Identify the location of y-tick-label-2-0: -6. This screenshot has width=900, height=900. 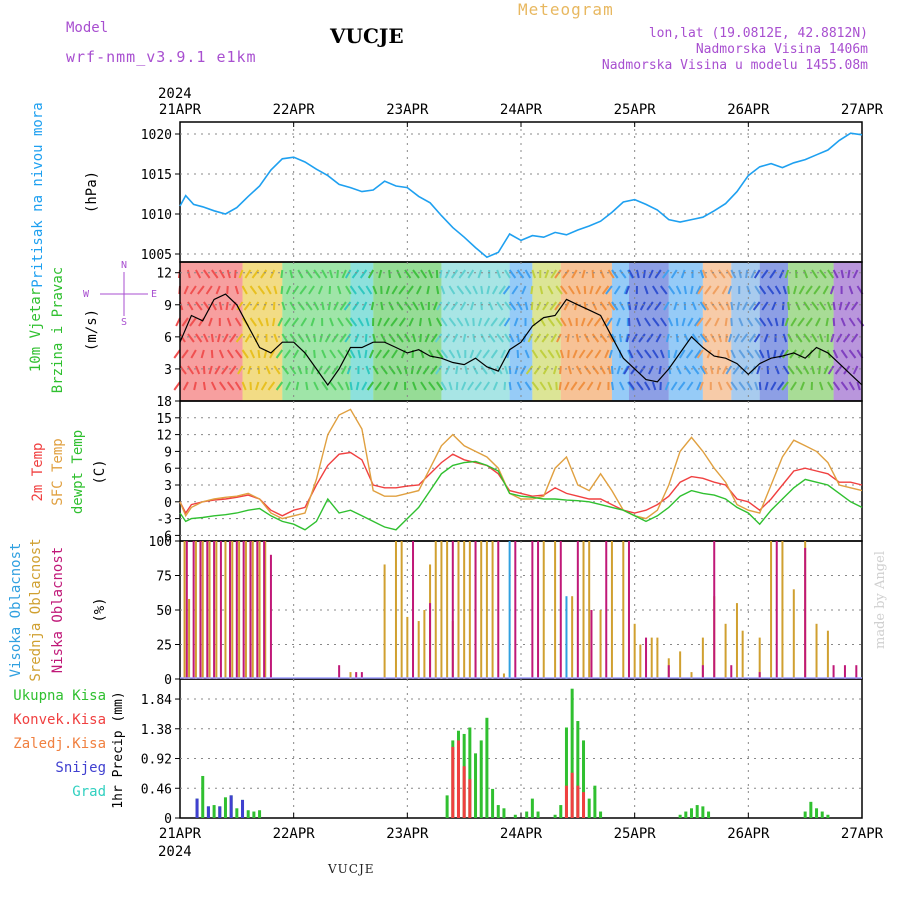
(164, 536).